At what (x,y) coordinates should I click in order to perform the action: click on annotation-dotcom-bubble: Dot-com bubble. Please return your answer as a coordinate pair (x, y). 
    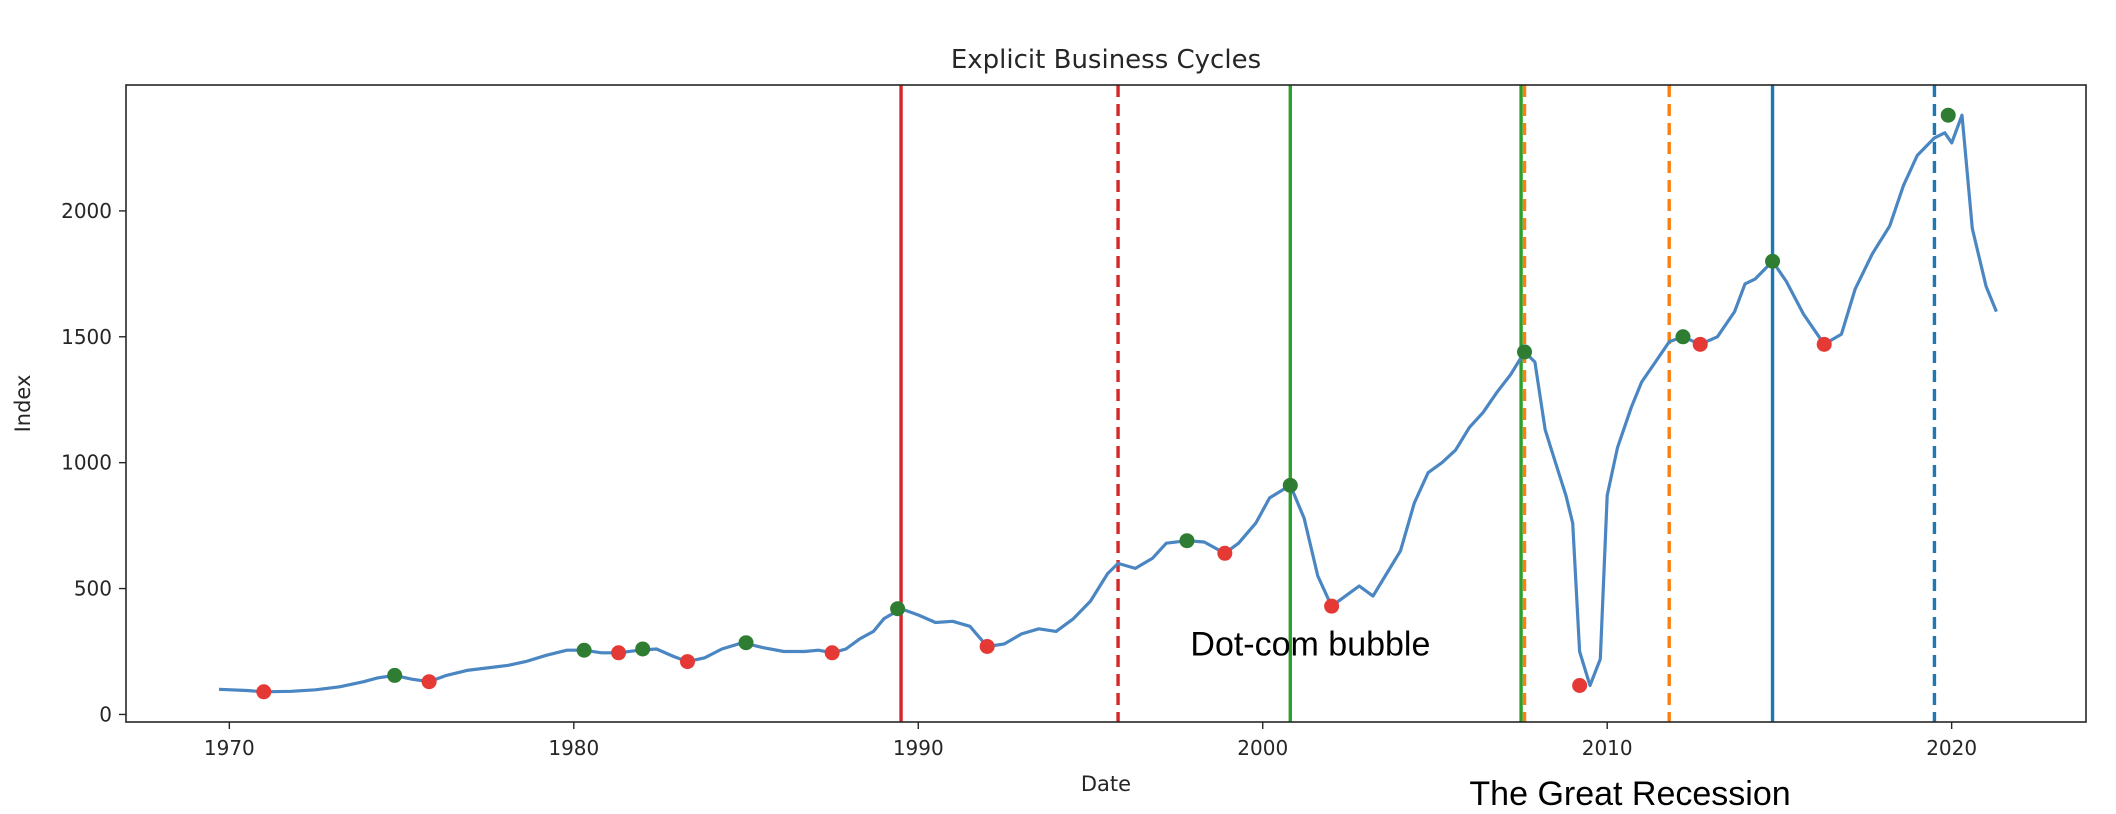
    Looking at the image, I should click on (1310, 644).